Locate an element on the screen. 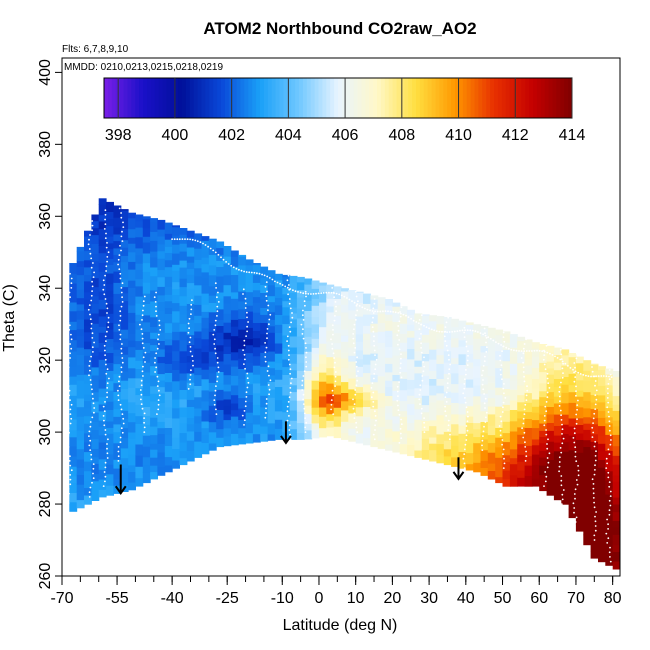 This screenshot has height=650, width=650. y-tick-label: 340 is located at coordinates (45, 288).